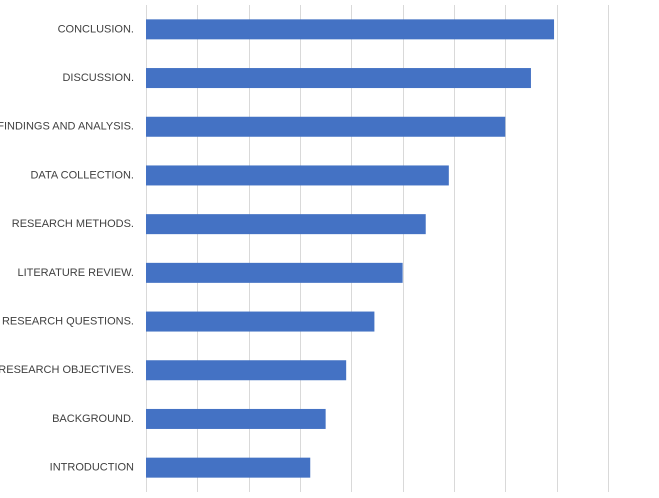  I want to click on y-tick-label: INTRODUCTION, so click(92, 468).